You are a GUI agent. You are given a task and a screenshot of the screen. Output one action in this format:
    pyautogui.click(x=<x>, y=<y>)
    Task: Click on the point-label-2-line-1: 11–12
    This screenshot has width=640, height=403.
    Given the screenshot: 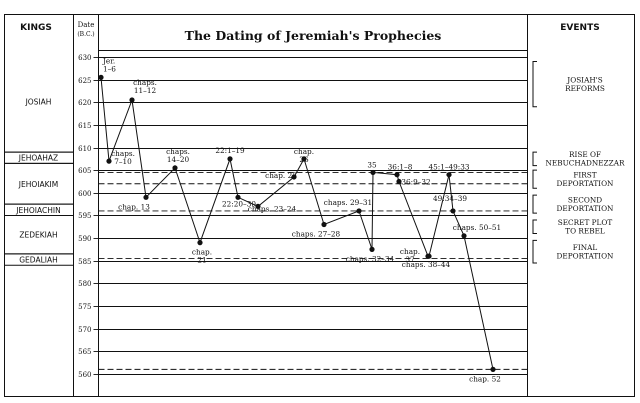 What is the action you would take?
    pyautogui.click(x=145, y=90)
    